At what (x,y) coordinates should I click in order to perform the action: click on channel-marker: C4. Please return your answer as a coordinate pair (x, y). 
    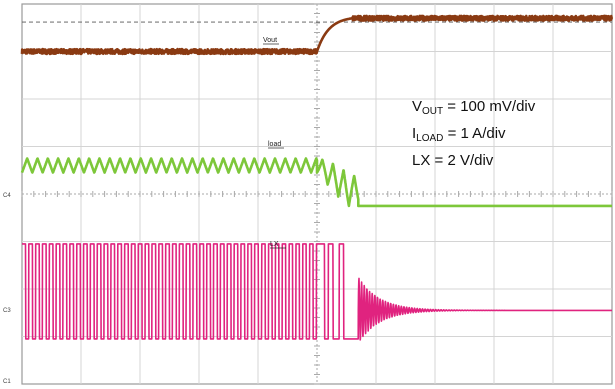
    Looking at the image, I should click on (7, 196).